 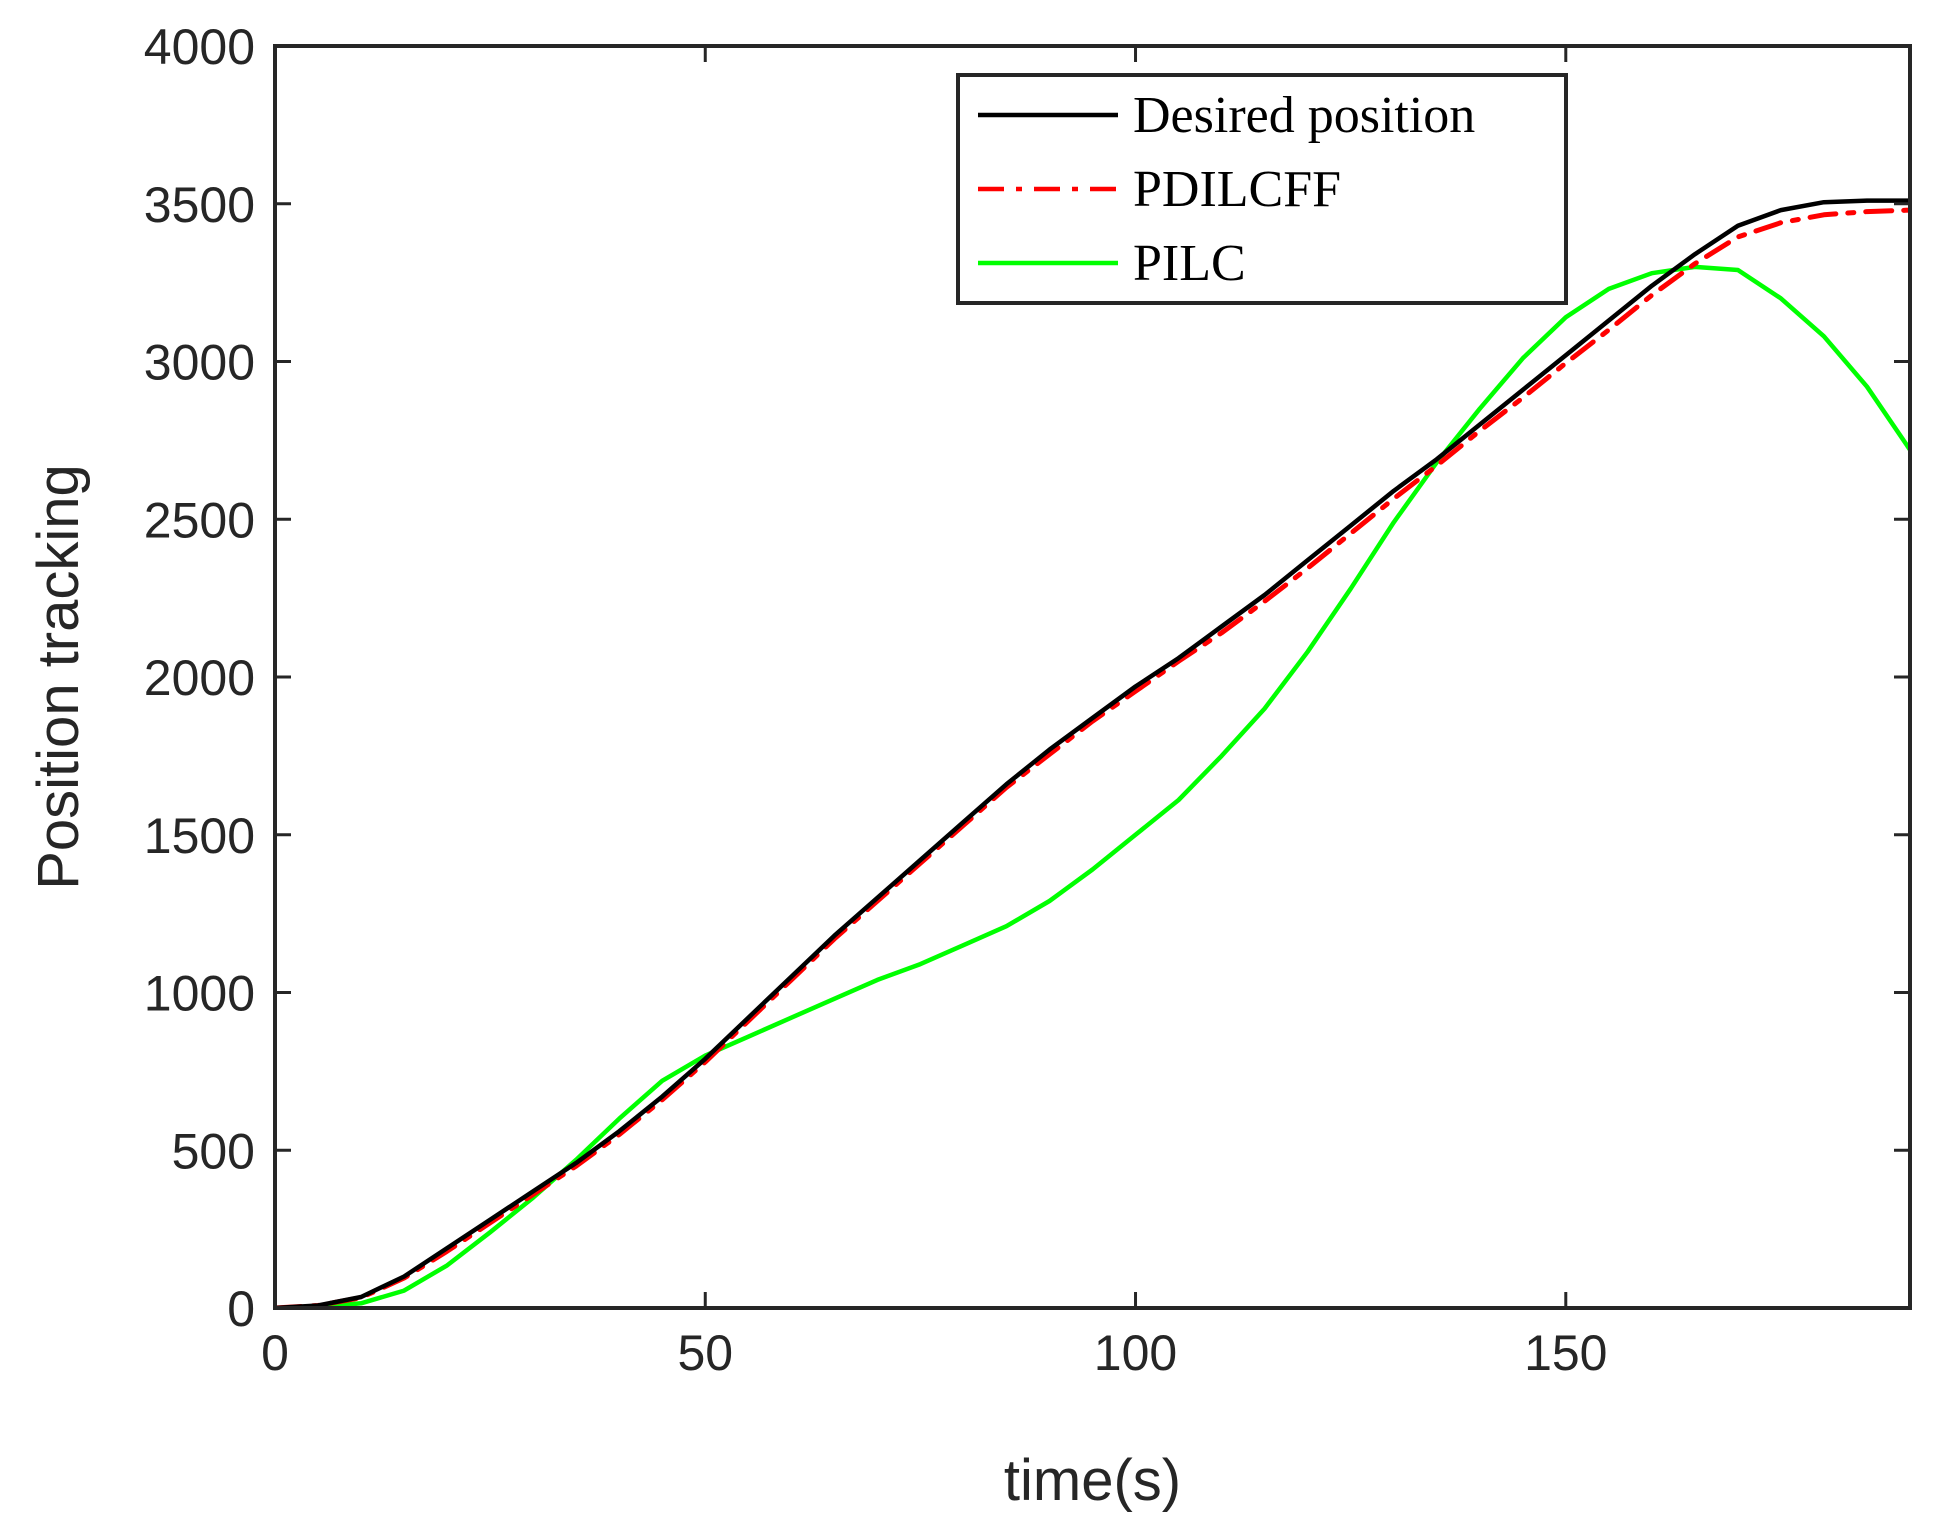 I want to click on y-tick-label: 1500, so click(x=199, y=836).